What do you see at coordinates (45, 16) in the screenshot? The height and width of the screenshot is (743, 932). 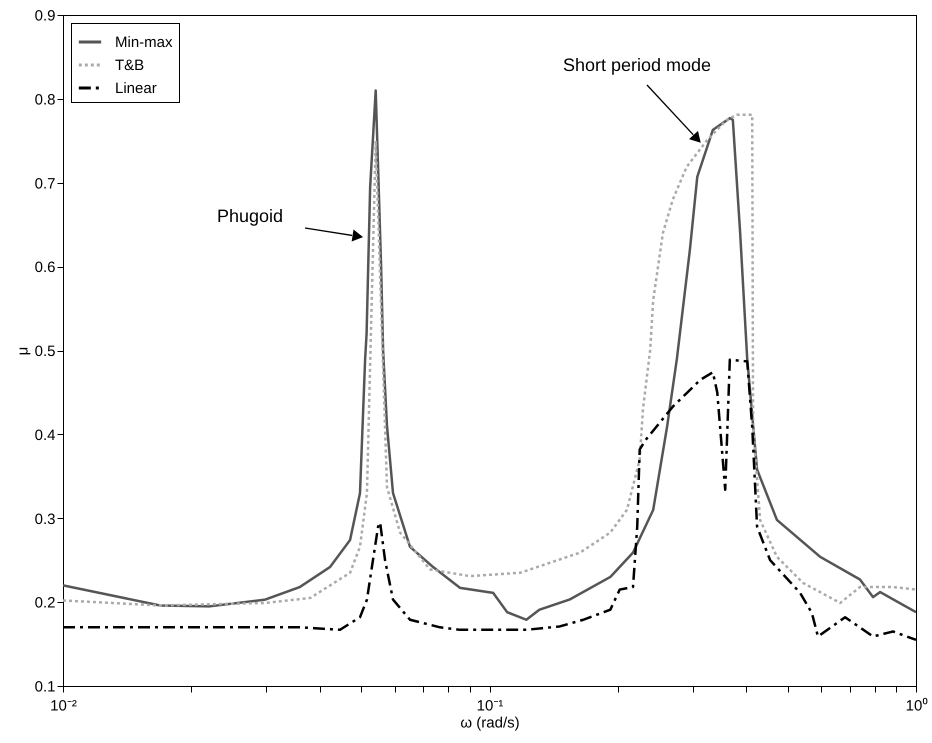 I see `y-tick-label: 0.9` at bounding box center [45, 16].